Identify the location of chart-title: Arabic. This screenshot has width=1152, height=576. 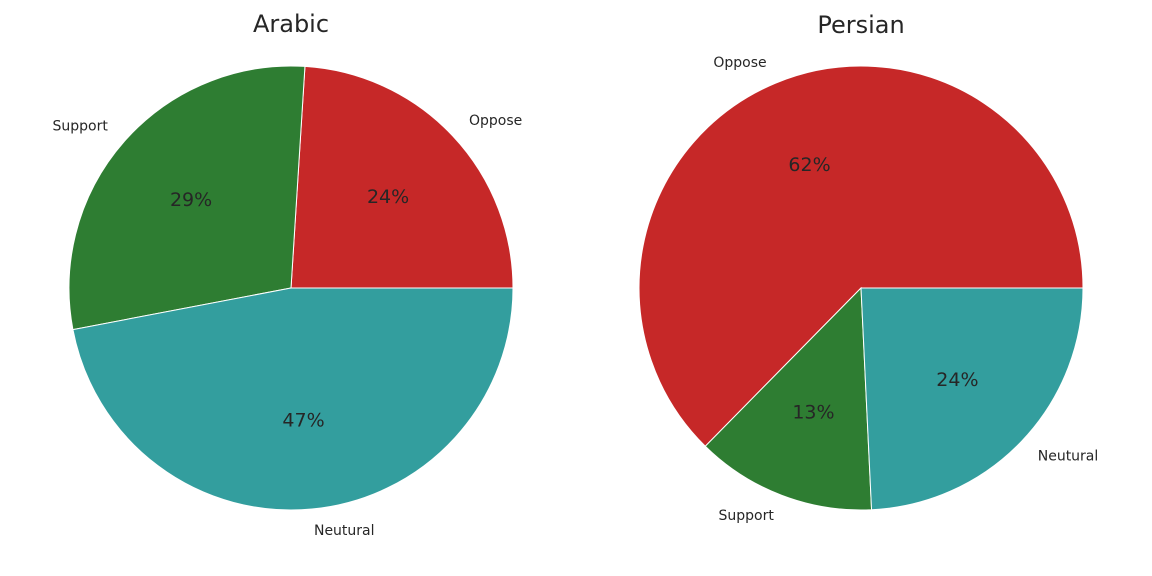
(291, 24).